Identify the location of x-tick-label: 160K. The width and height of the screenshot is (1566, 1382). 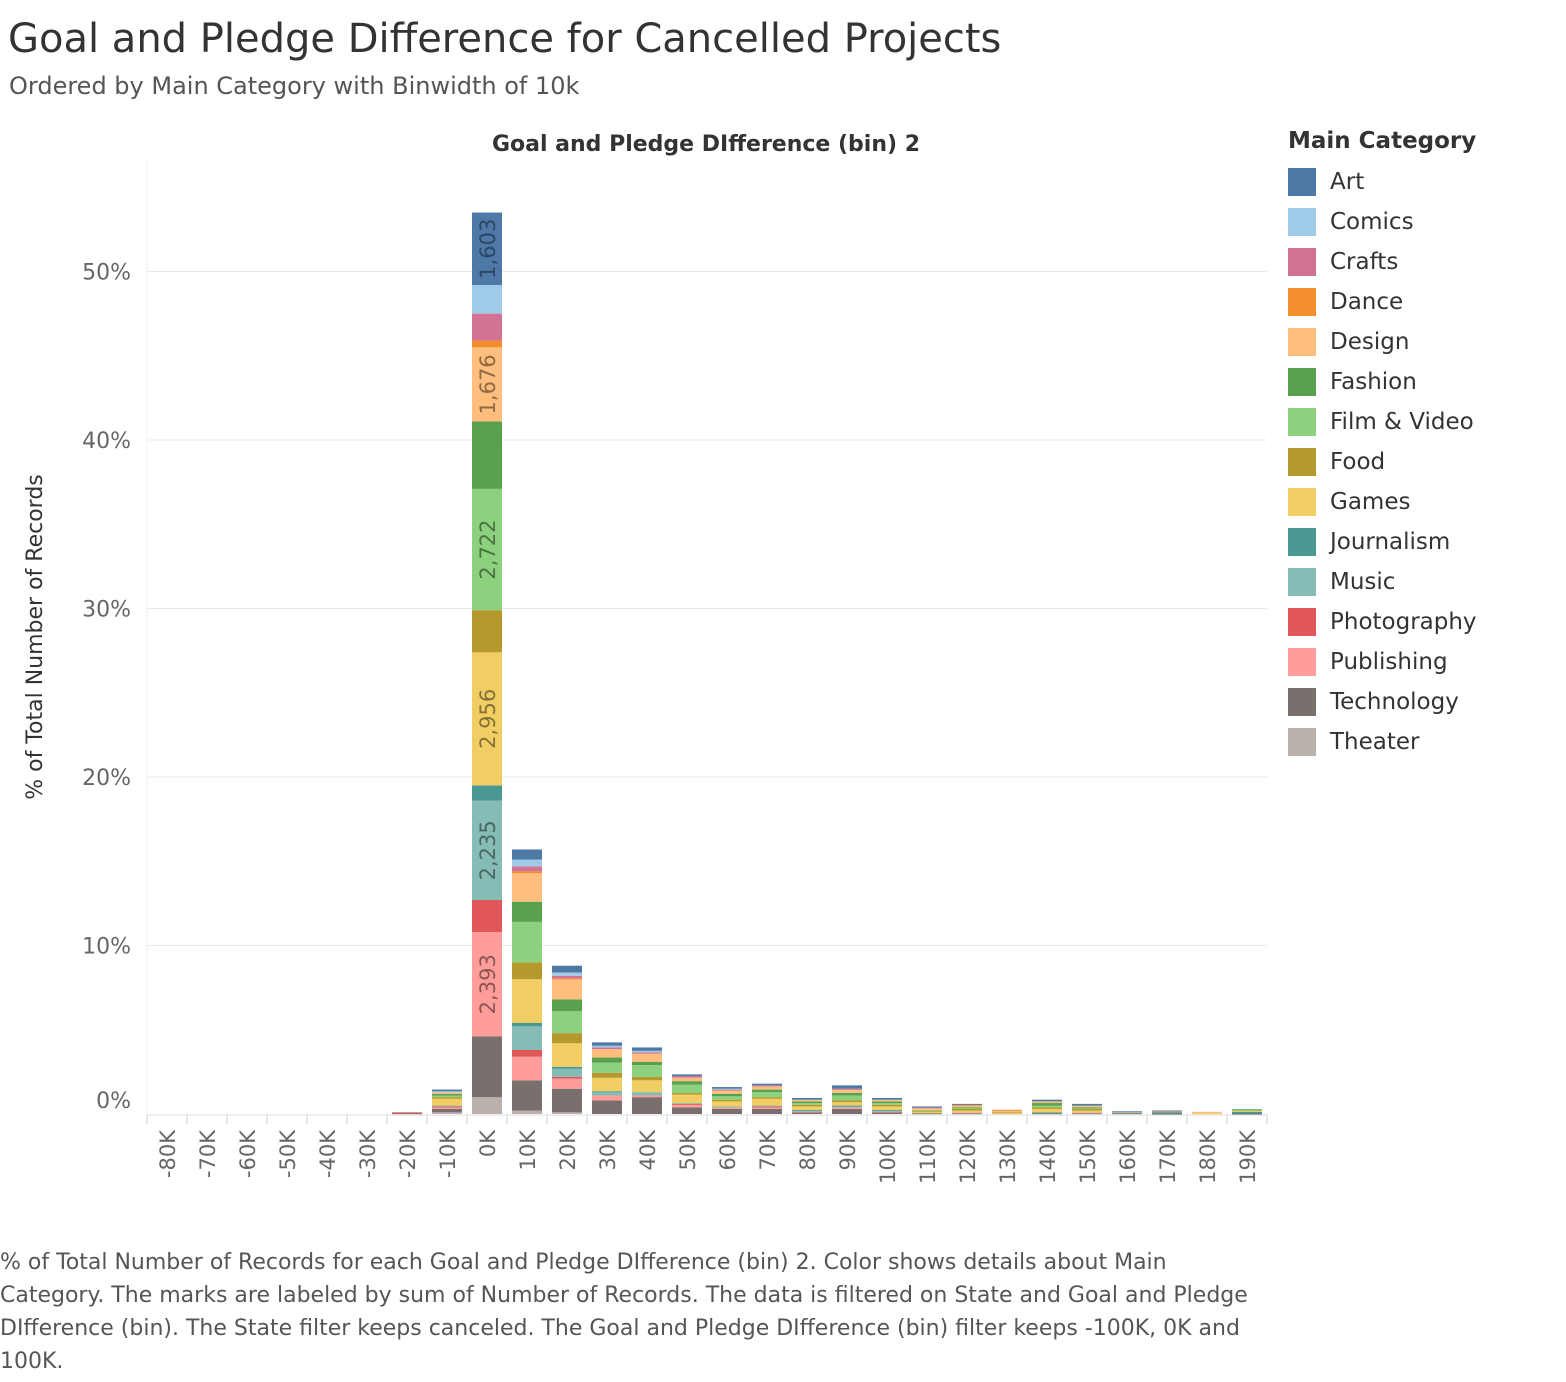
(1128, 1156).